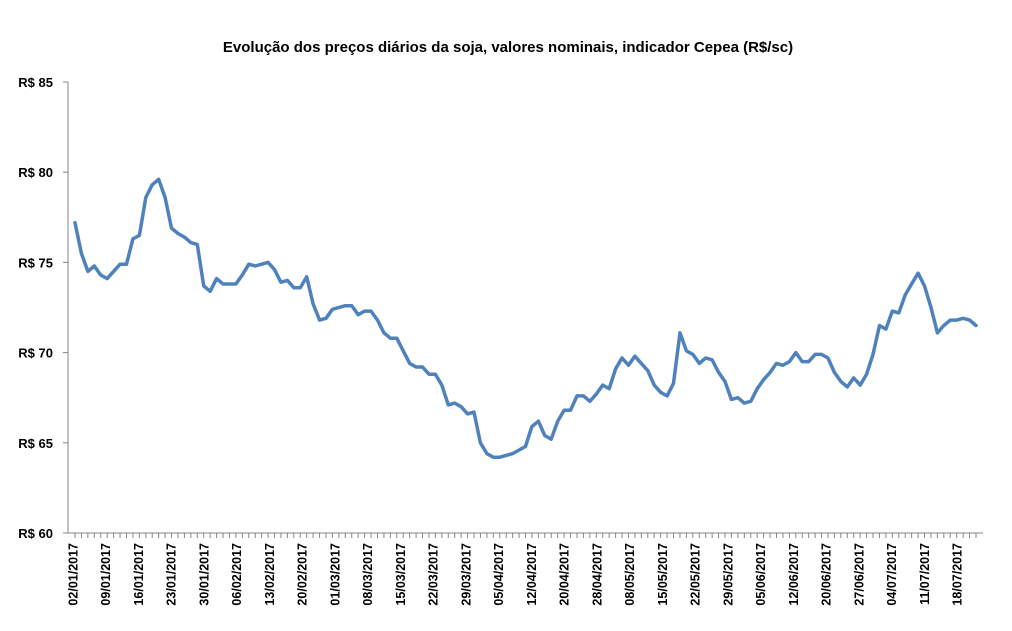 The width and height of the screenshot is (1012, 631). I want to click on x-tick-label: 13/02/2017, so click(270, 574).